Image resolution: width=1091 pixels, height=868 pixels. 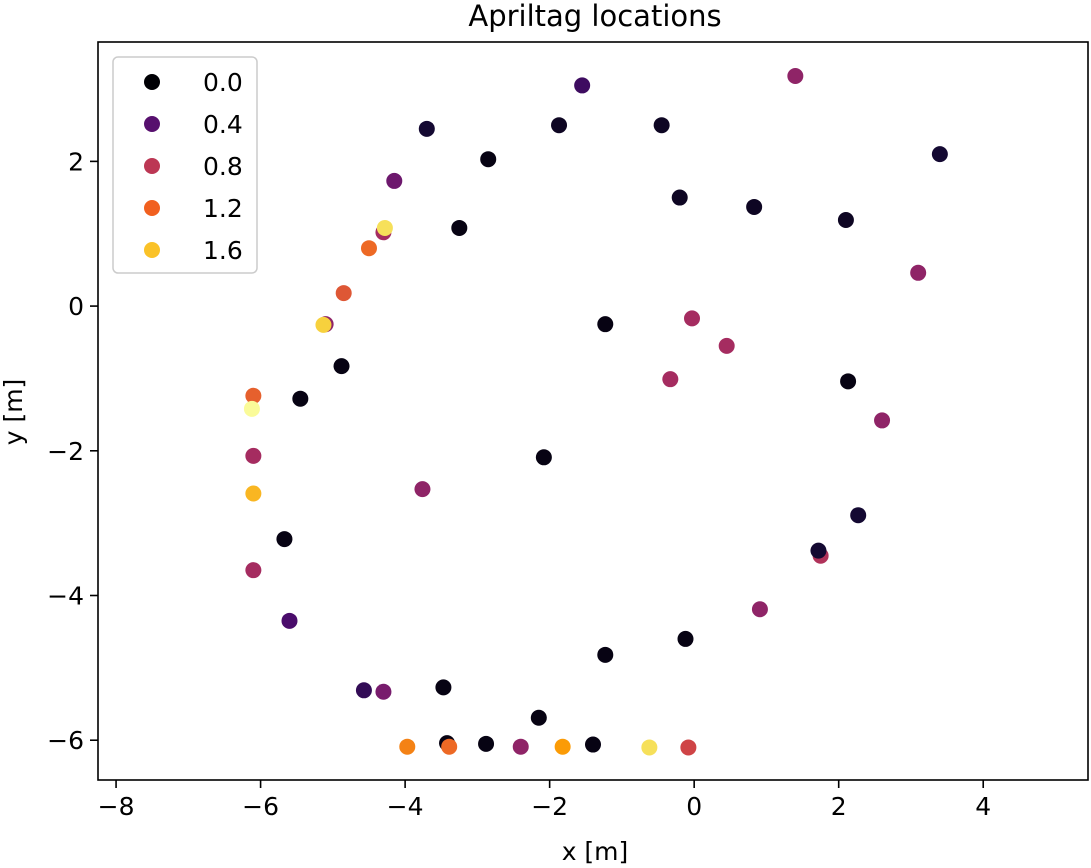 What do you see at coordinates (65, 451) in the screenshot?
I see `y-tick-label: −2` at bounding box center [65, 451].